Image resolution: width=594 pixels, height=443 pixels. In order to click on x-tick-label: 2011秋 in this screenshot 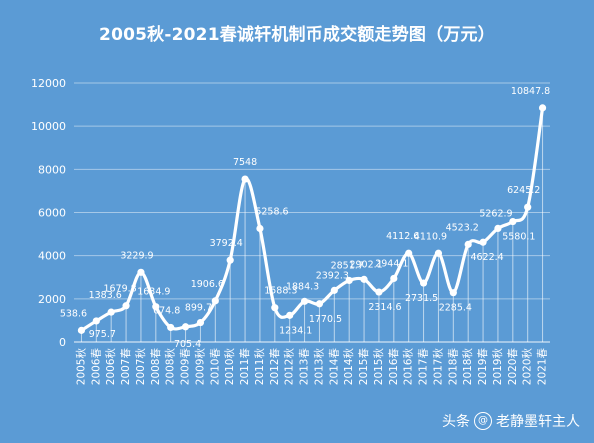, I will do `click(259, 367)`.